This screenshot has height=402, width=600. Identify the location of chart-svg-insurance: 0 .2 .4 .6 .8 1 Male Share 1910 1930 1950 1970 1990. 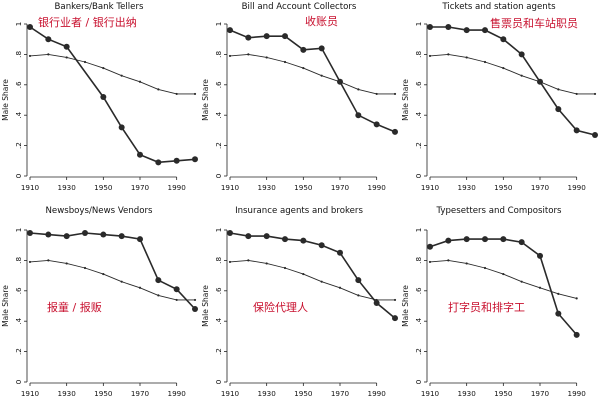
(299, 313).